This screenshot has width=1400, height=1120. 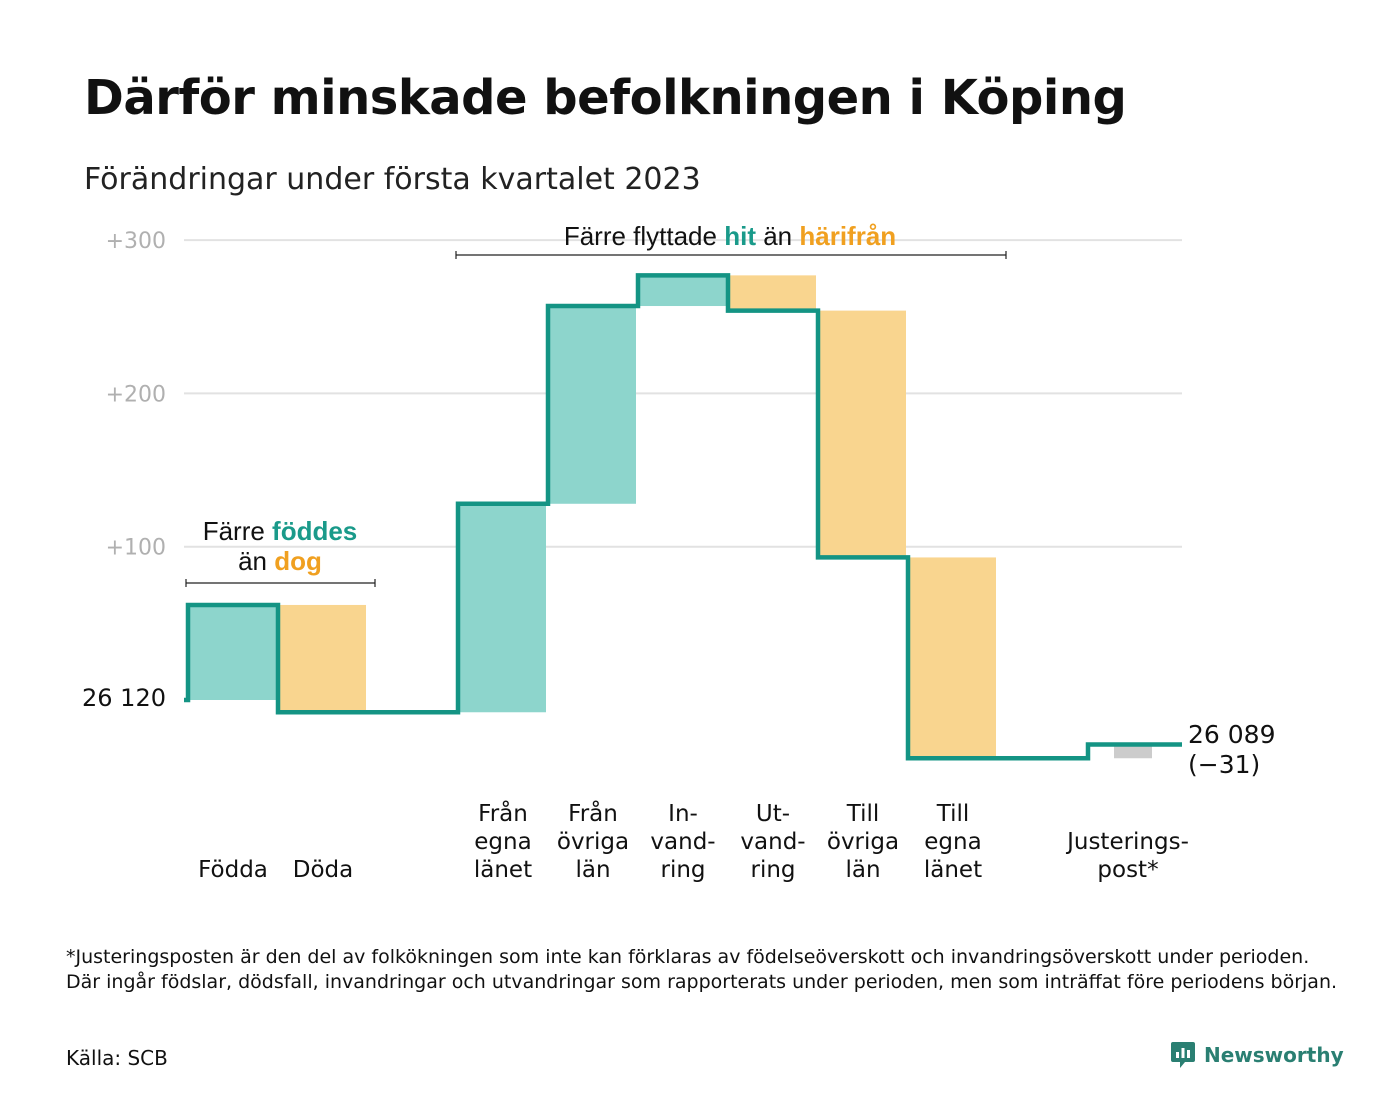 I want to click on y-tick-label: +200, so click(x=136, y=394).